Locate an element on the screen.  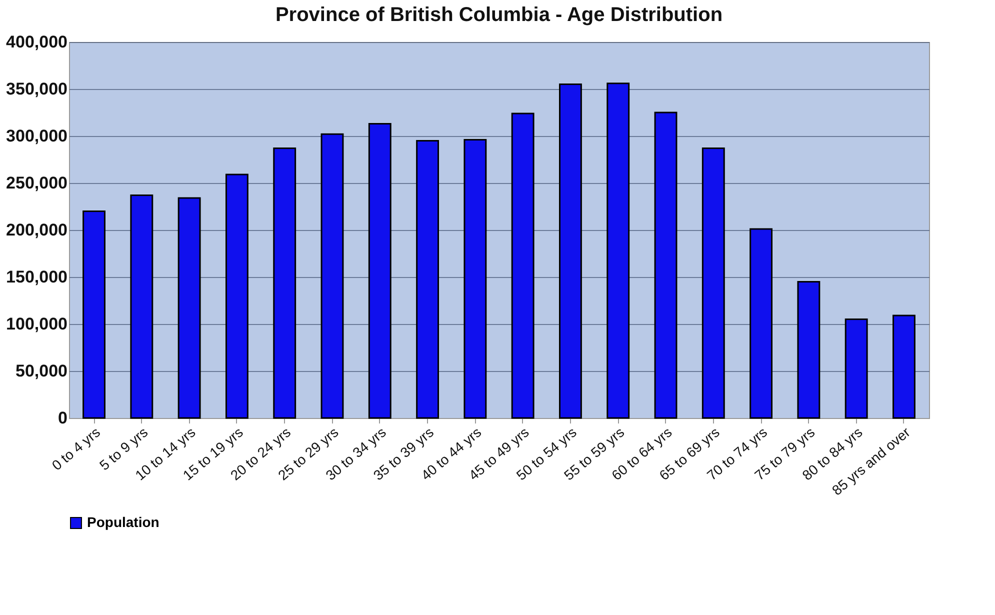
y-tick-label: 50,000 is located at coordinates (42, 371).